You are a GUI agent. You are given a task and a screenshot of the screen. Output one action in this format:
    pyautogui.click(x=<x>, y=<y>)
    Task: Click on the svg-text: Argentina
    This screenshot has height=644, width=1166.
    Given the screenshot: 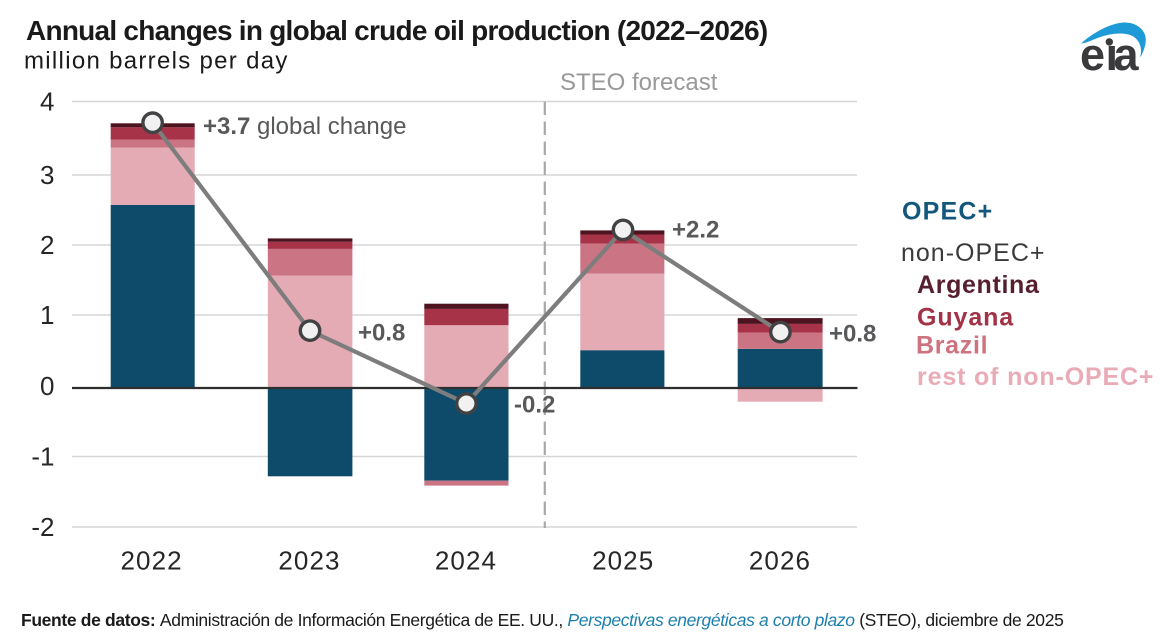 What is the action you would take?
    pyautogui.click(x=978, y=285)
    